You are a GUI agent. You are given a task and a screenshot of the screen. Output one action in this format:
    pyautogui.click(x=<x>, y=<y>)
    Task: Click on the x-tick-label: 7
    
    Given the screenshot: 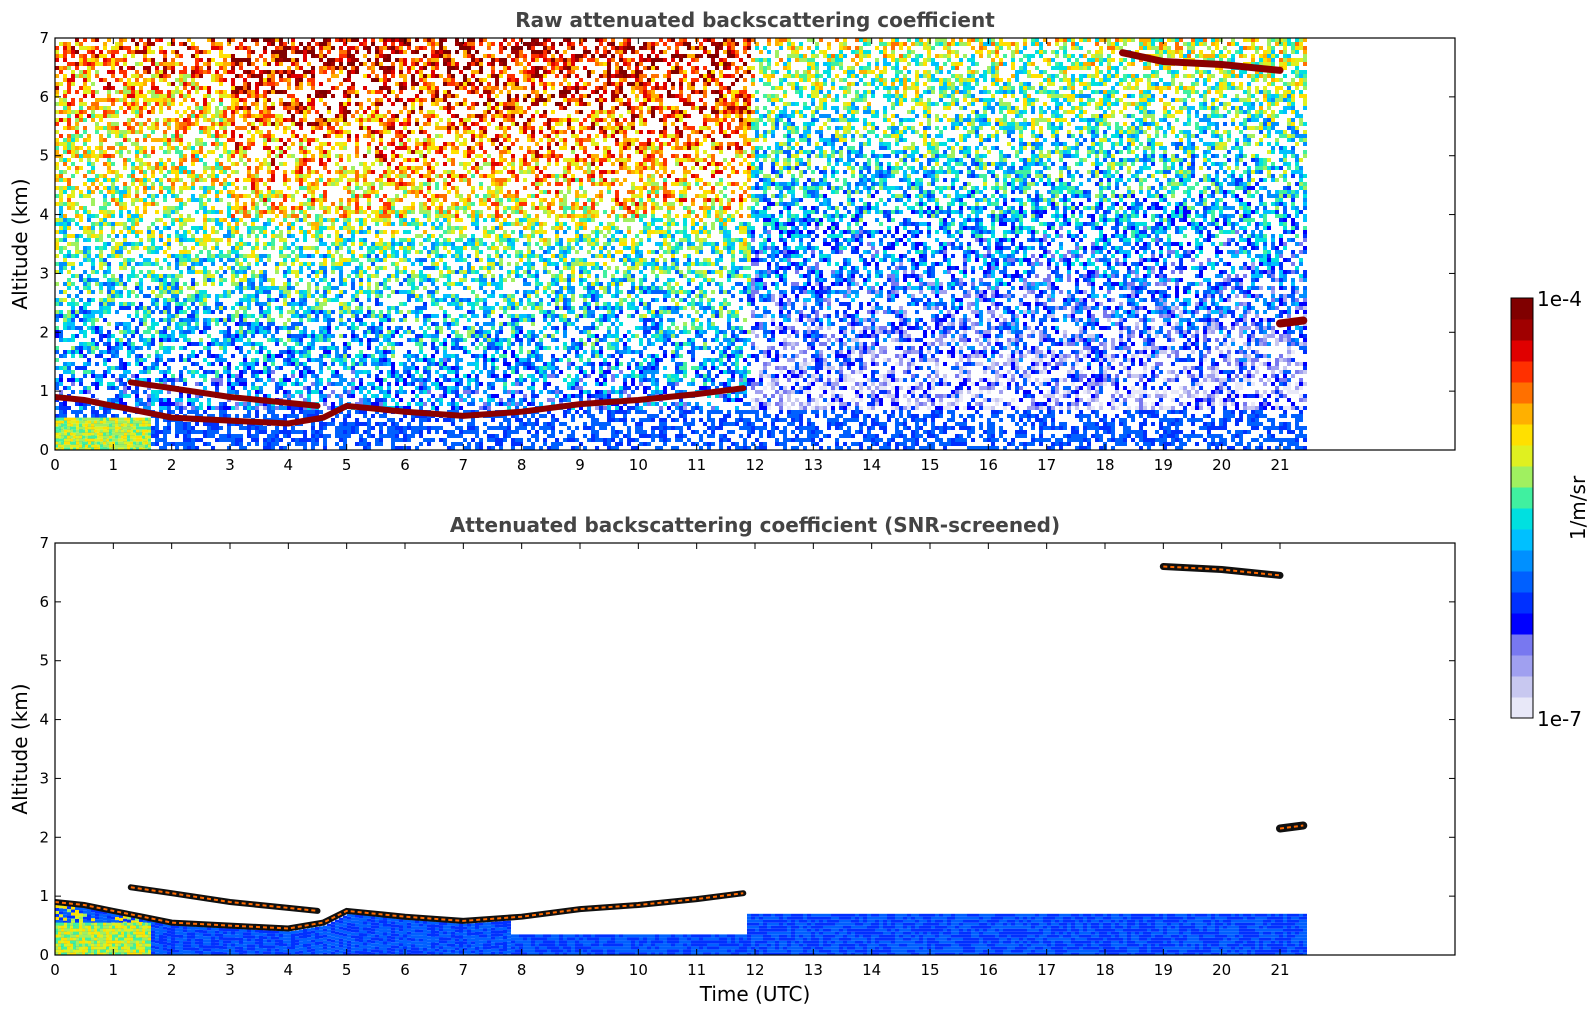 What is the action you would take?
    pyautogui.click(x=464, y=970)
    